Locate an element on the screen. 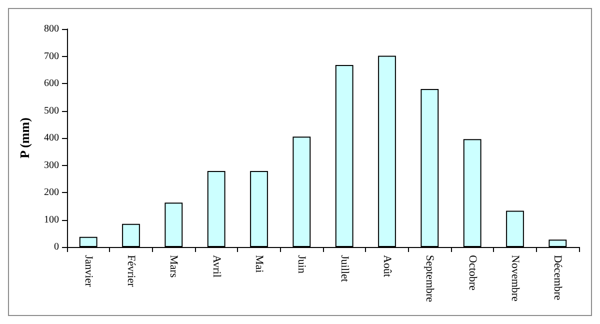  x-tick-label: Août is located at coordinates (387, 266).